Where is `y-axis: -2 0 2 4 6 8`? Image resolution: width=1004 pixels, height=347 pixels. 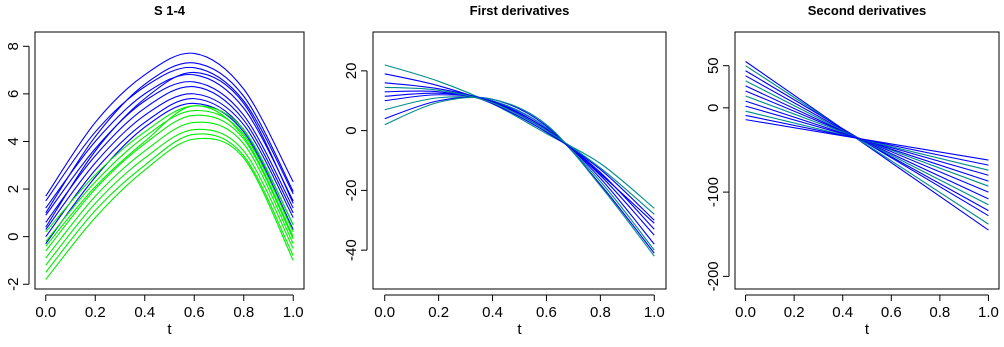 y-axis: -2 0 2 4 6 8 is located at coordinates (17, 166).